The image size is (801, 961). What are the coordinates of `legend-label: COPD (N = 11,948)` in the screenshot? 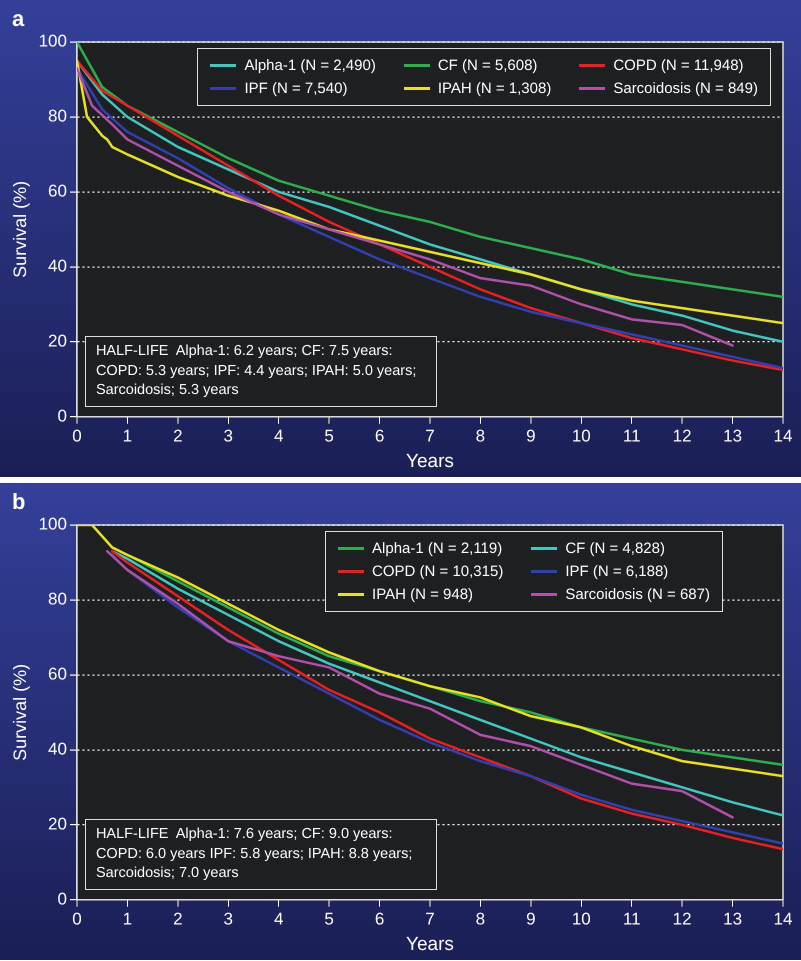 It's located at (678, 65).